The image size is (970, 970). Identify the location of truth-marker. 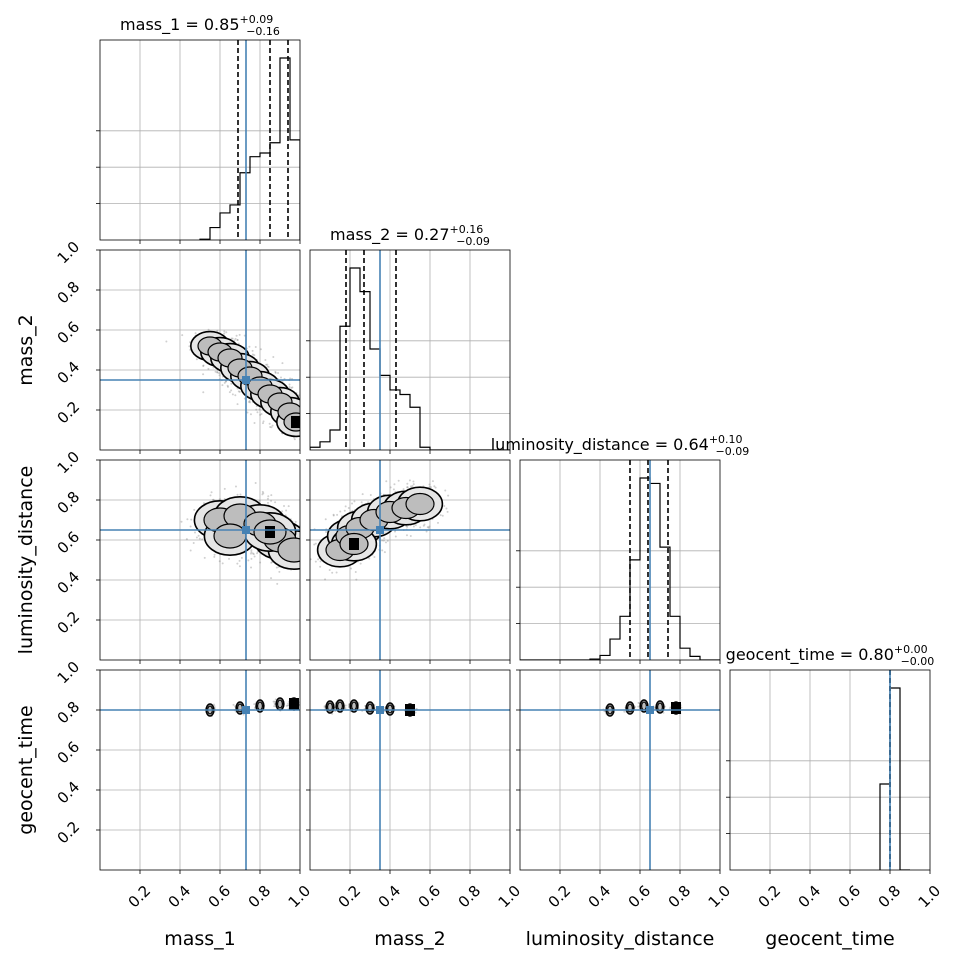
(650, 710).